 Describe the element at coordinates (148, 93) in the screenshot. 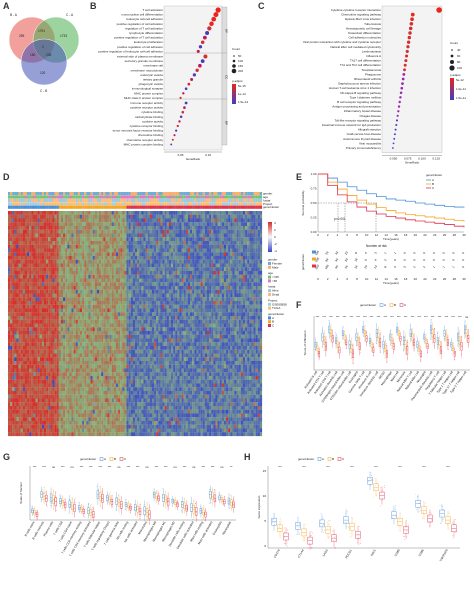

I see `term-label: MHC protein complex` at that location.